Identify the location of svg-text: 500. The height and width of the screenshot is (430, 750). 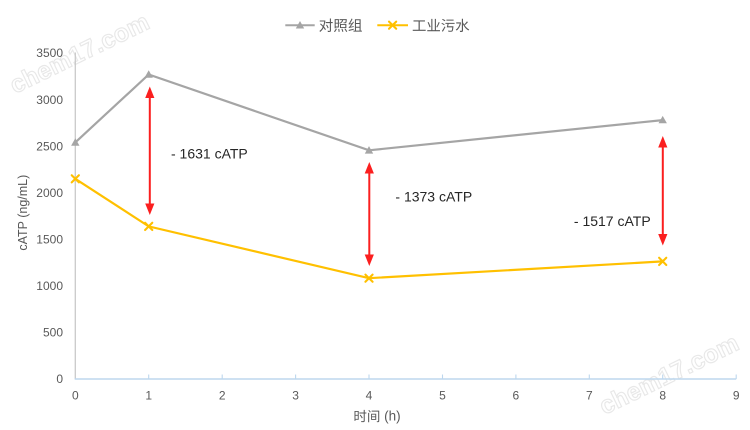
(53, 333).